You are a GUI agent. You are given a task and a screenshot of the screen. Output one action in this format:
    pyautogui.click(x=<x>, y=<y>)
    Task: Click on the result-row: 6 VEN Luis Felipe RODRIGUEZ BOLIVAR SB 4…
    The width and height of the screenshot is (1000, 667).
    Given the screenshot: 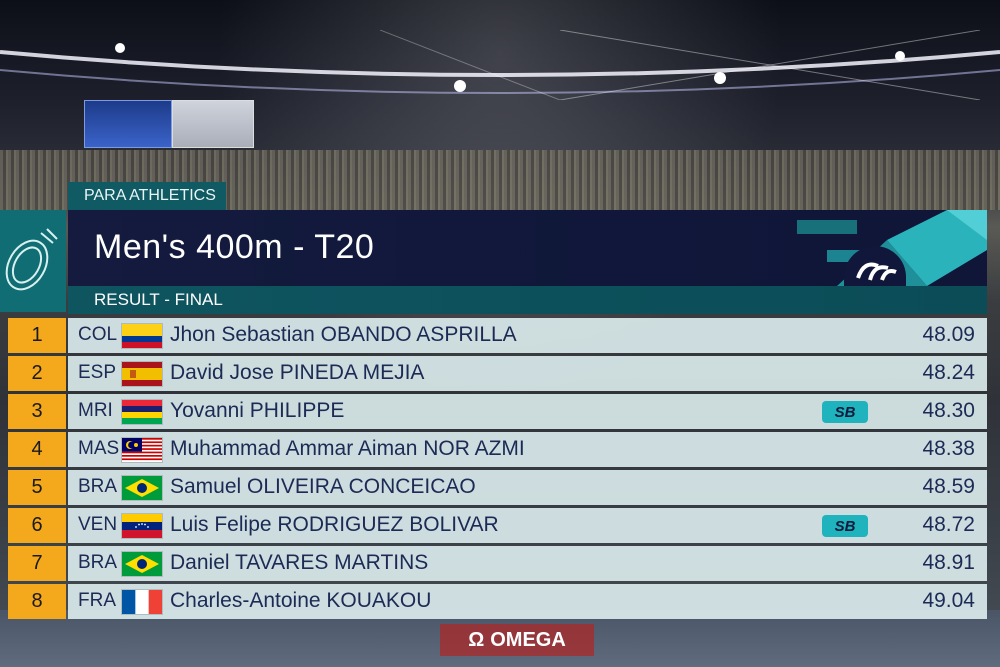 What is the action you would take?
    pyautogui.click(x=500, y=525)
    